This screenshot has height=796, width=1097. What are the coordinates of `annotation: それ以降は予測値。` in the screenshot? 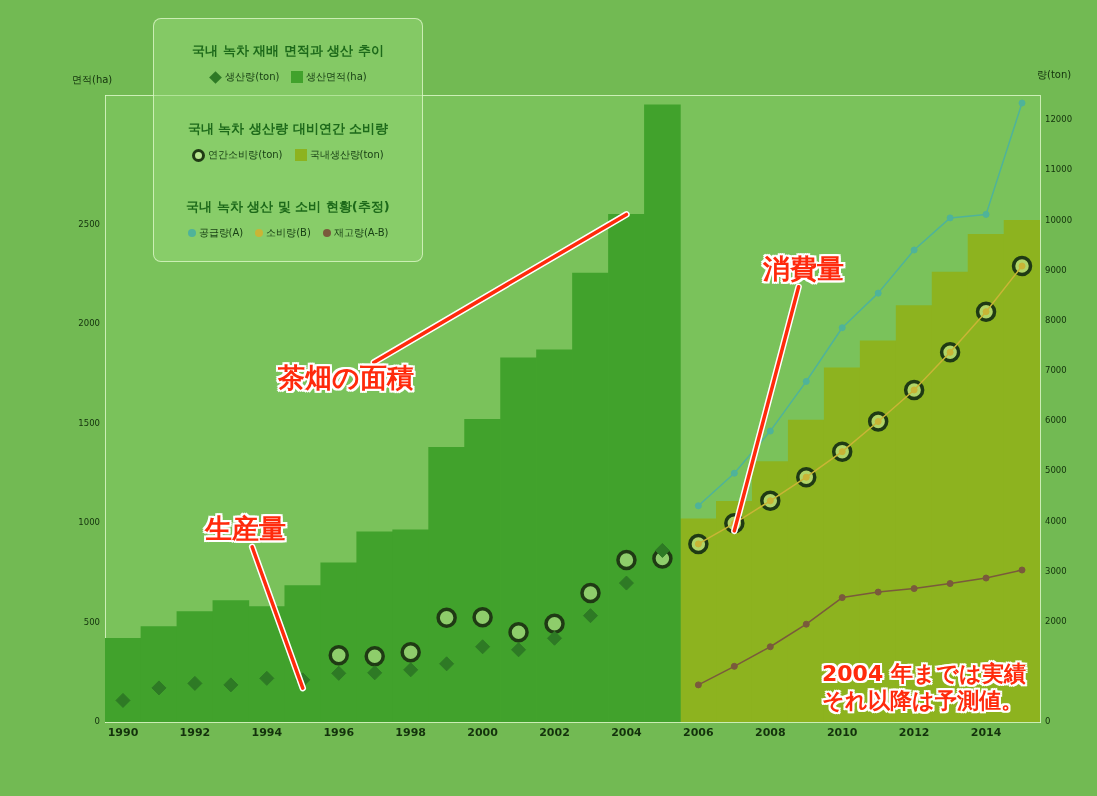 It's located at (922, 700).